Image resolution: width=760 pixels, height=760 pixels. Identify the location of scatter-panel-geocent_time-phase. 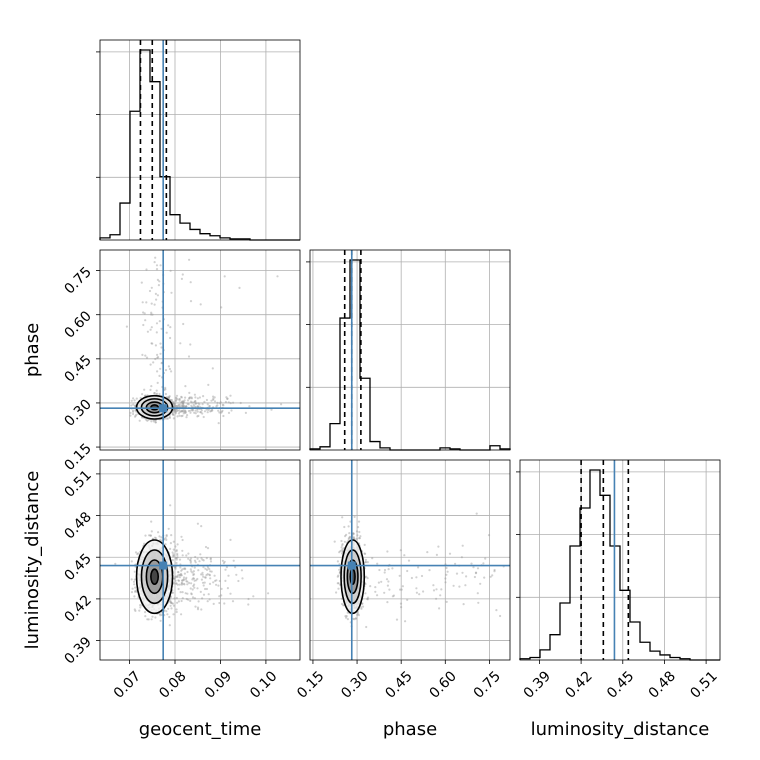
(200, 350).